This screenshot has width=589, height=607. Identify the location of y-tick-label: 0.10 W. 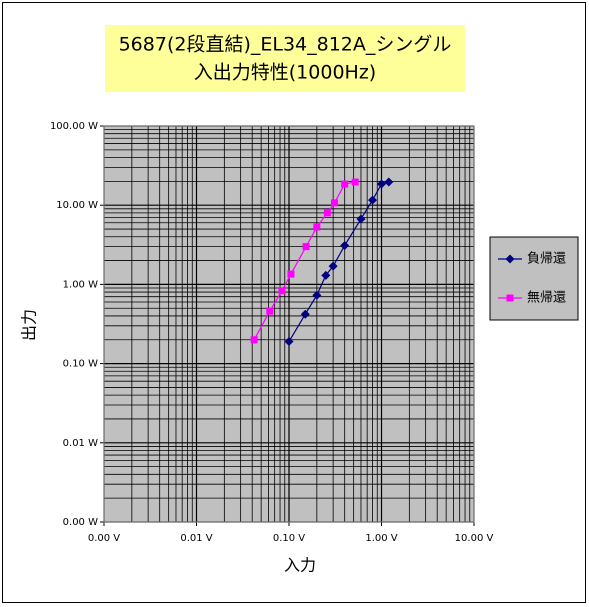
(80, 364).